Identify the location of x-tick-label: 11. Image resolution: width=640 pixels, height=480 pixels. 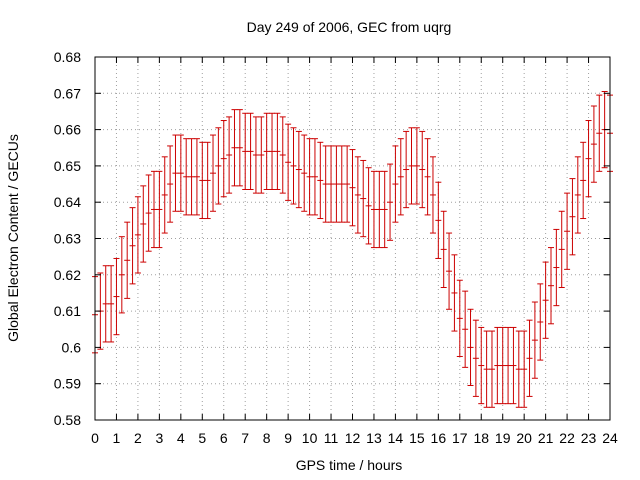
(331, 438).